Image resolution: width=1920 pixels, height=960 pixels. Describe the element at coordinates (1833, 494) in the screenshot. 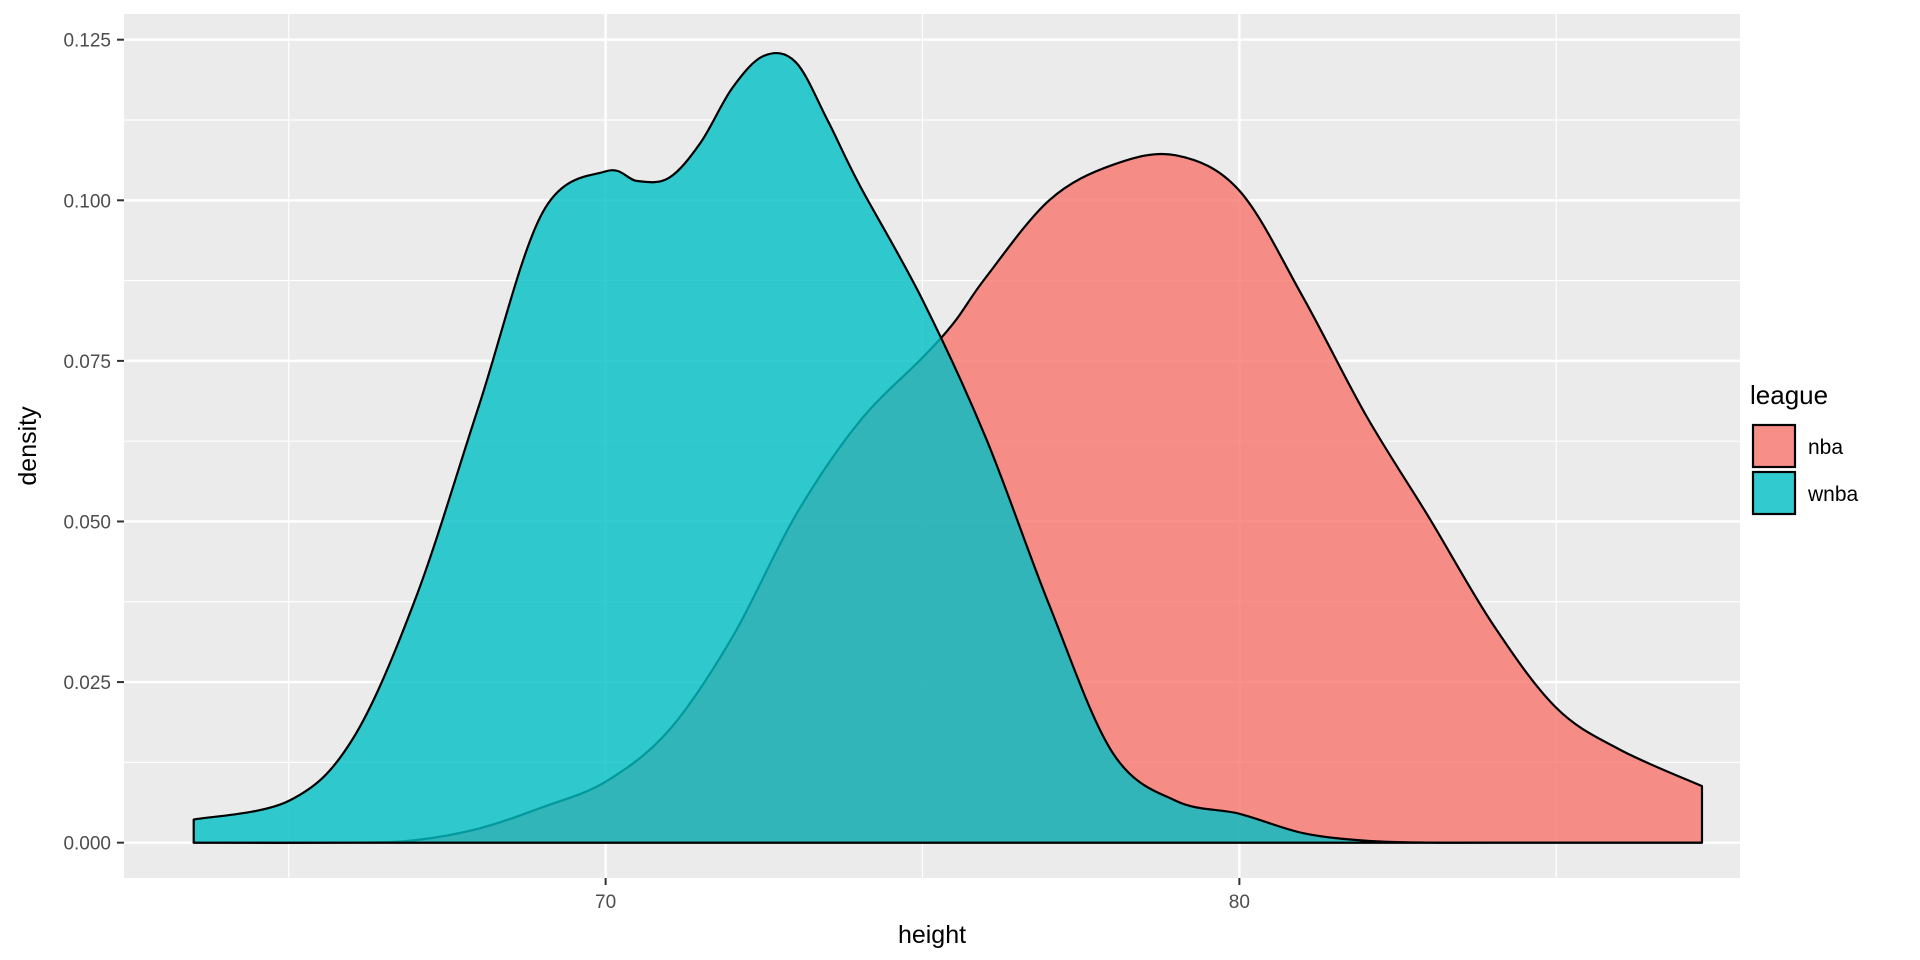

I see `legend-label-wnba: wnba` at that location.